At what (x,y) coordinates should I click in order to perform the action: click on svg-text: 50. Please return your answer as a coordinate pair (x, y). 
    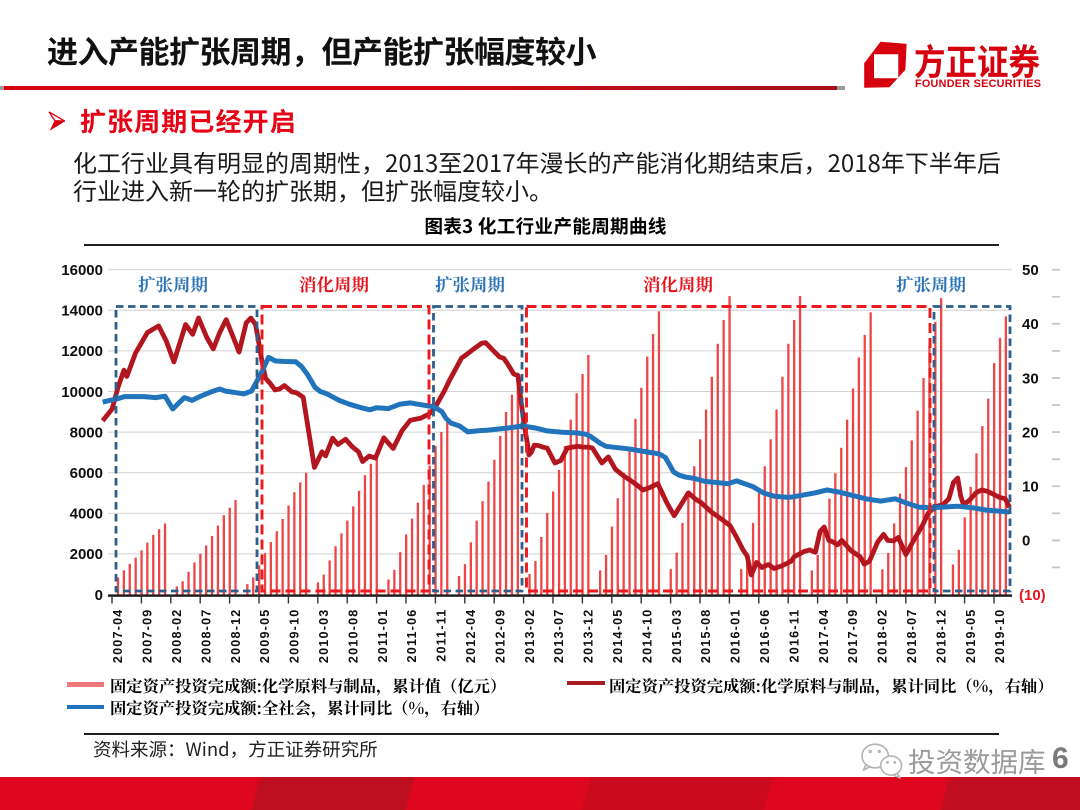
    Looking at the image, I should click on (1030, 270).